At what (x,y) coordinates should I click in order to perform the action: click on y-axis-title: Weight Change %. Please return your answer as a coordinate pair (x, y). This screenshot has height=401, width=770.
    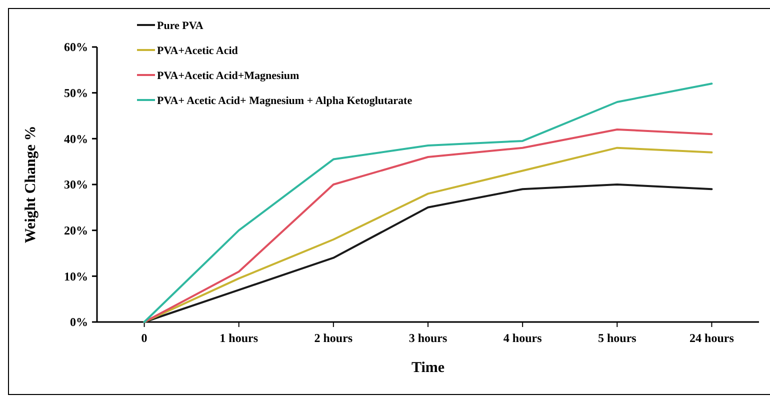
    Looking at the image, I should click on (31, 185).